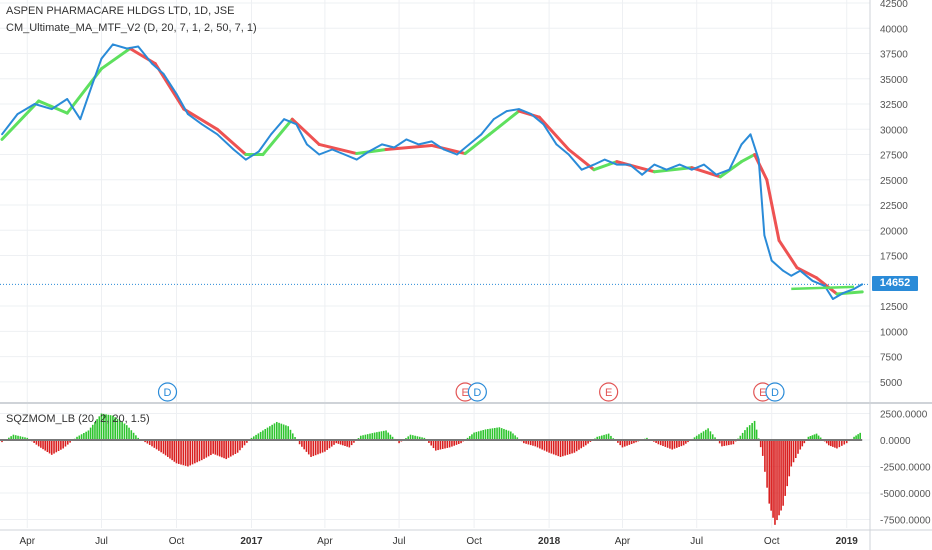  Describe the element at coordinates (120, 11) in the screenshot. I see `symbol-title: ASPEN PHARMACARE HLDGS LTD, 1D, JSE` at that location.